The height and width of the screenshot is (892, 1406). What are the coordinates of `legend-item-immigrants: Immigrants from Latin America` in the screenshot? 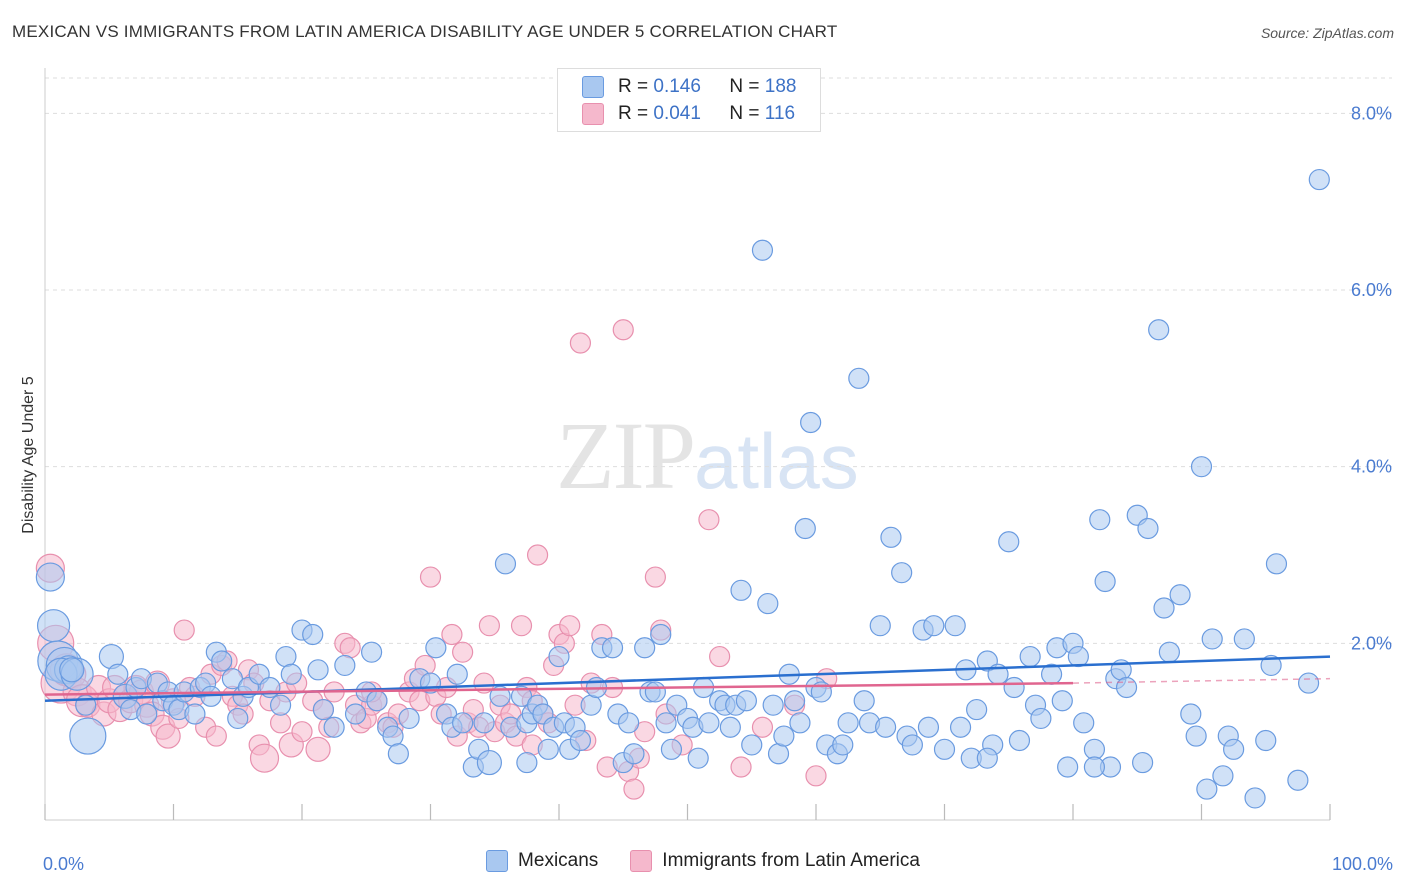 It's located at (775, 861).